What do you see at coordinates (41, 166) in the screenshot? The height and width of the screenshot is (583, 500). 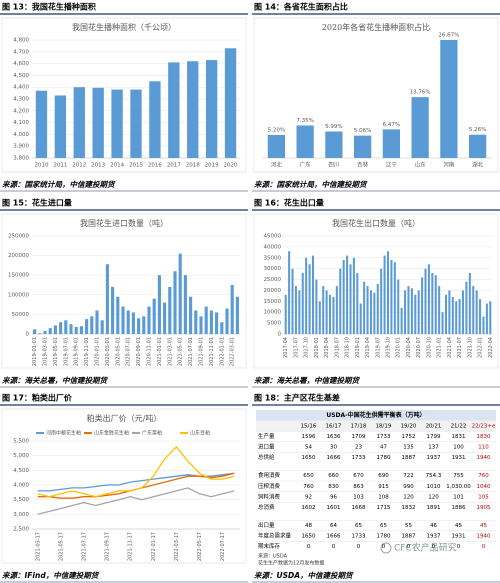 I see `x-tick-label: 2010` at bounding box center [41, 166].